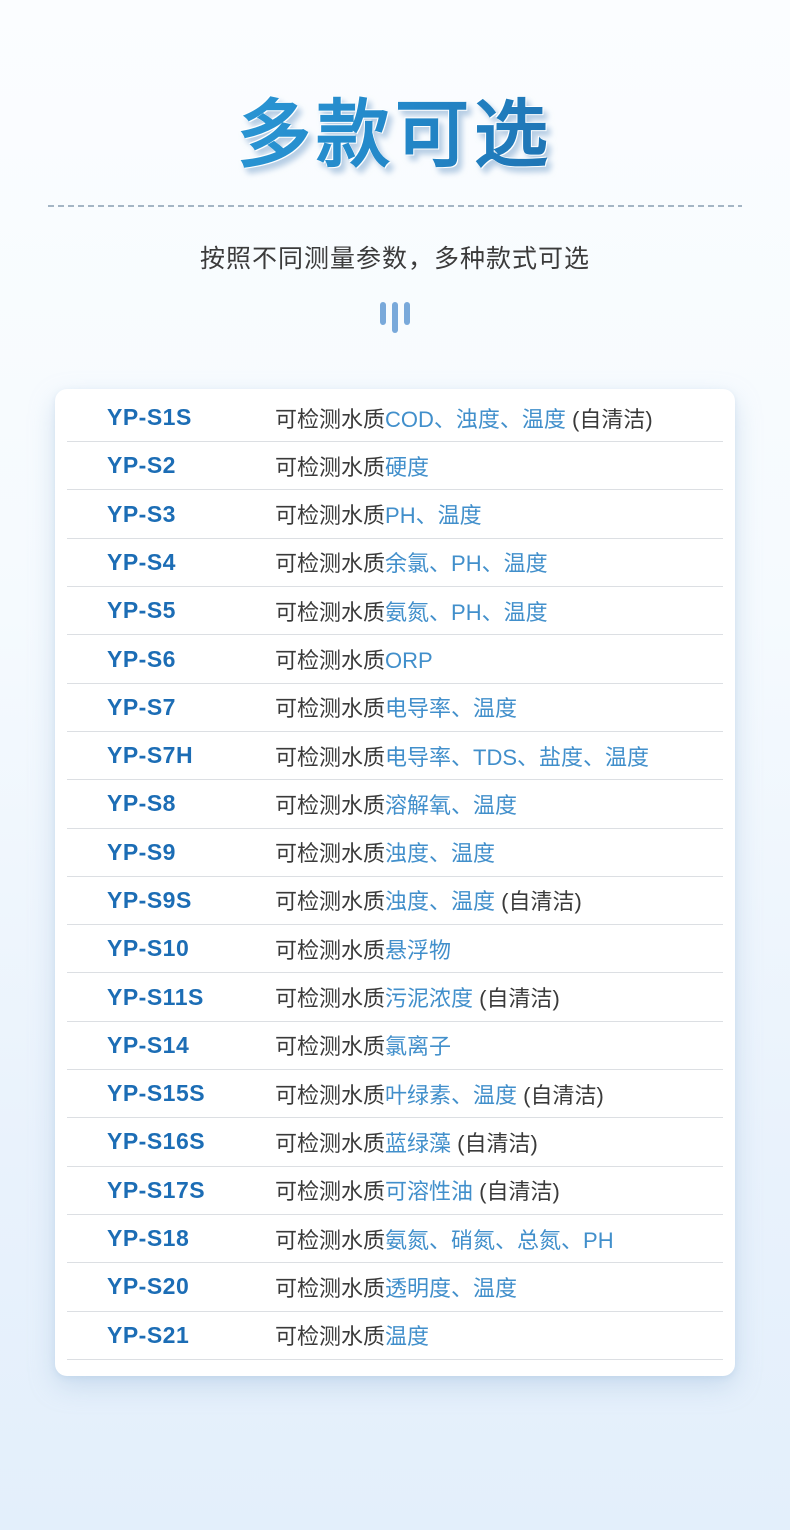  I want to click on description-cell: 可检测水质硬度, so click(352, 466).